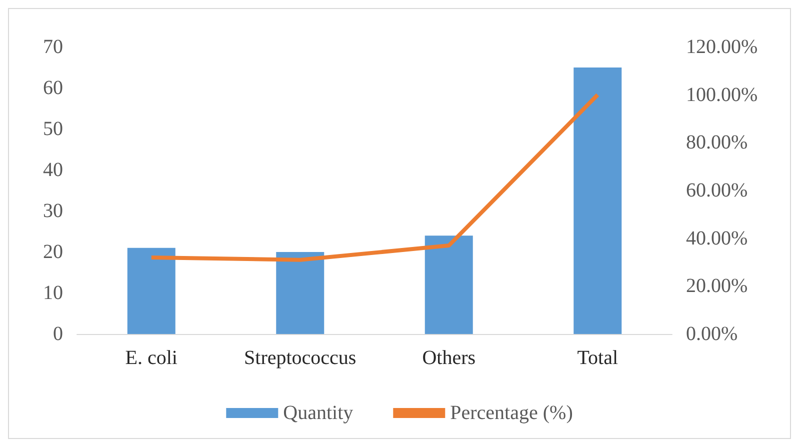  What do you see at coordinates (53, 252) in the screenshot?
I see `y-tick-label: 20` at bounding box center [53, 252].